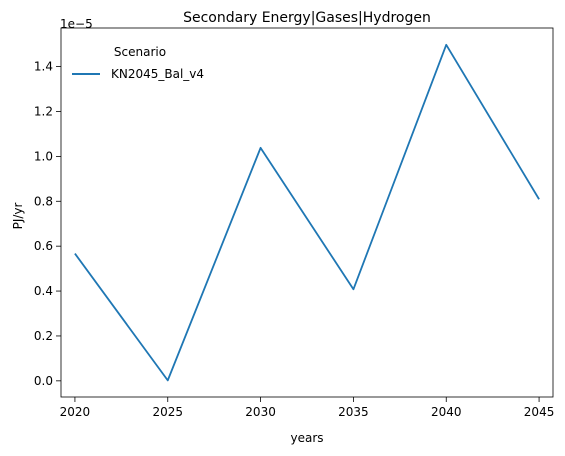 This screenshot has width=565, height=456. I want to click on chart-title: Secondary Energy|Gases|Hydrogen, so click(307, 18).